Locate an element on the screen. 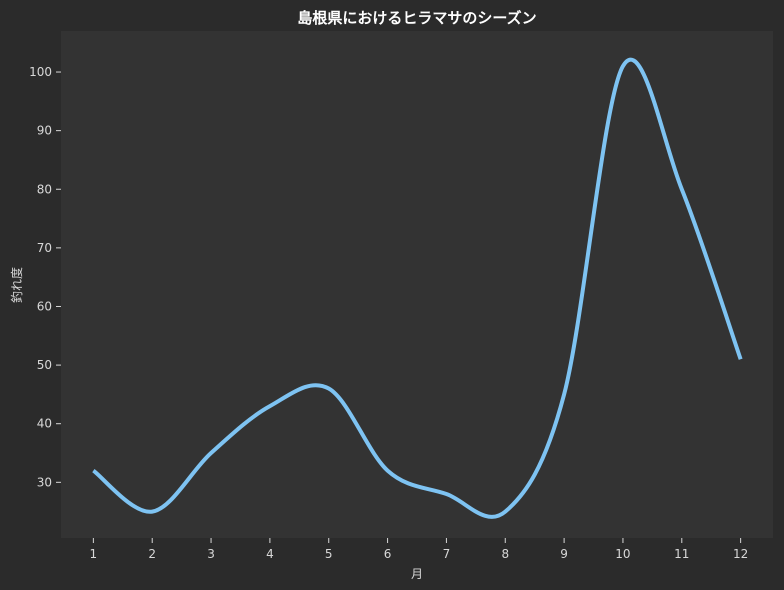 This screenshot has height=590, width=784. y-tick-label: 60 is located at coordinates (44, 306).